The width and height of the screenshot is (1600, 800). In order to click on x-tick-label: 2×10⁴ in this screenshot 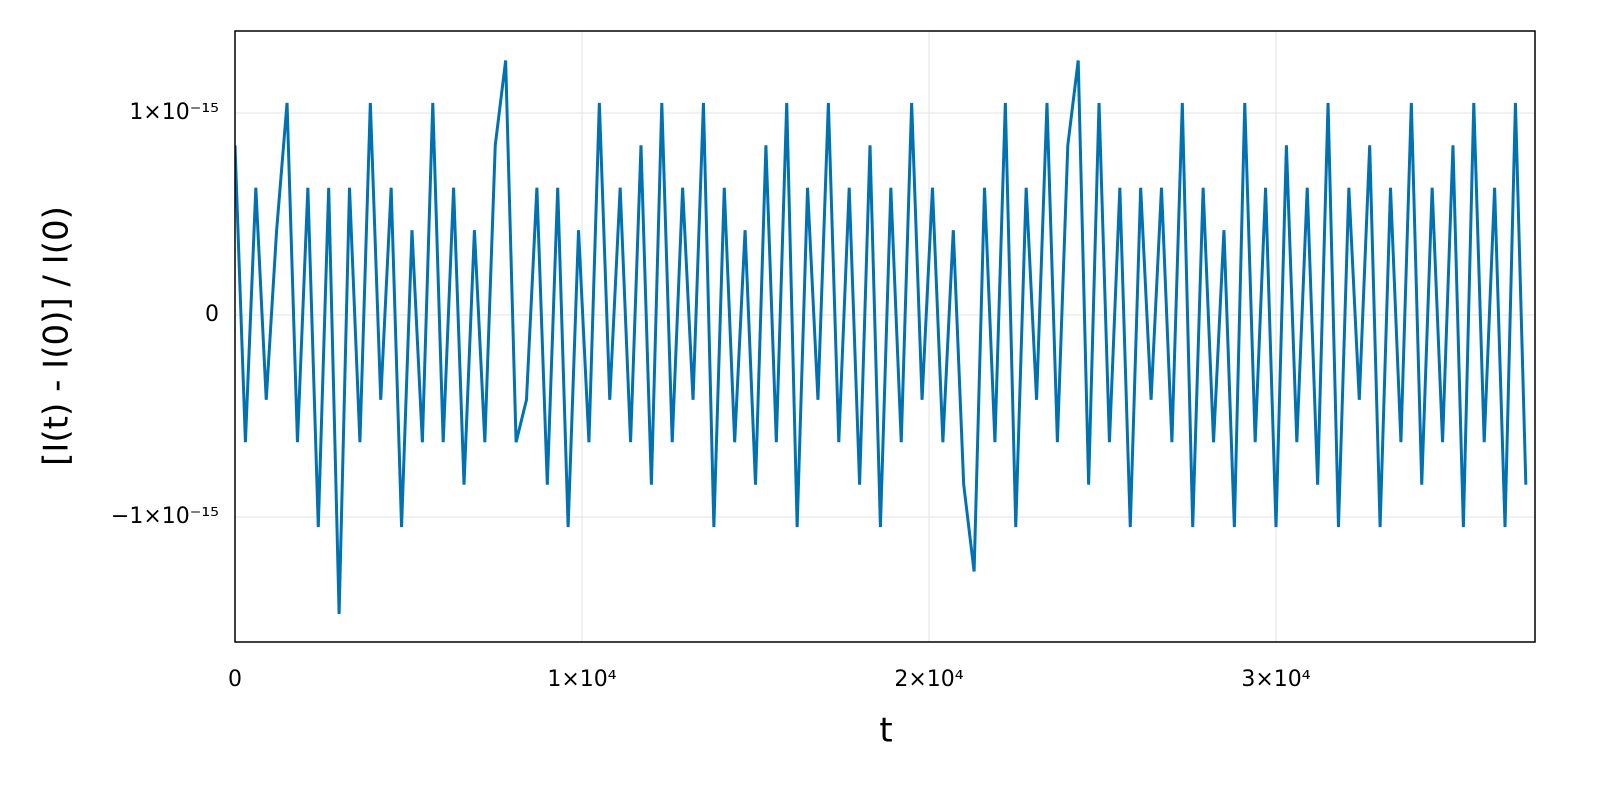, I will do `click(928, 679)`.